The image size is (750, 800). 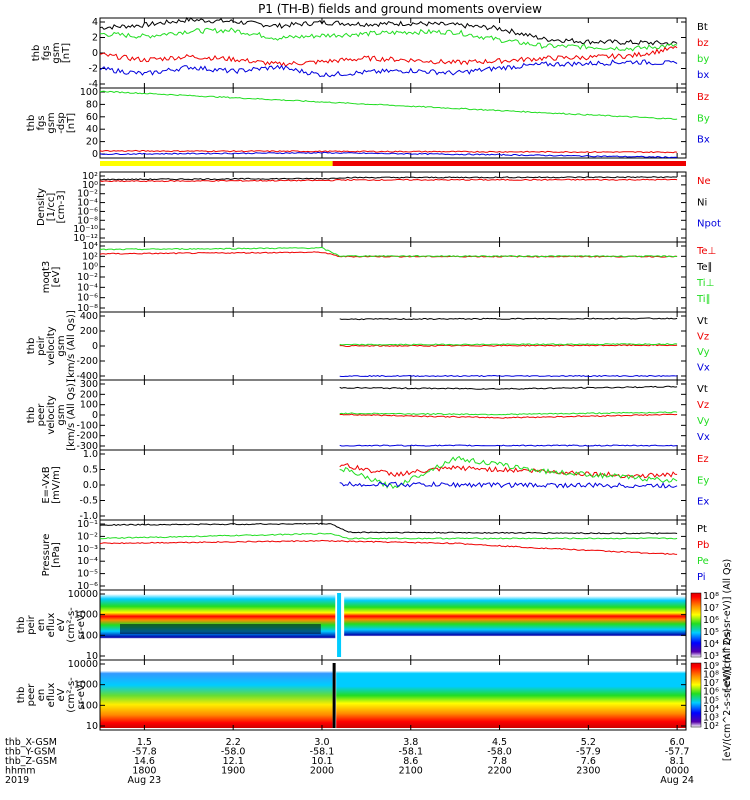 What do you see at coordinates (71, 625) in the screenshot?
I see `y-axis-label-line: (cm²-s-` at bounding box center [71, 625].